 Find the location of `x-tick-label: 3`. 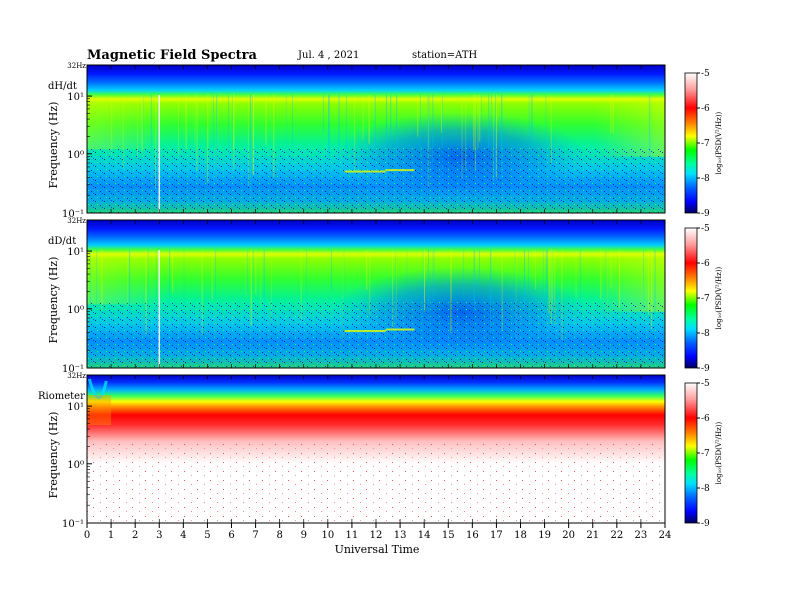

x-tick-label: 3 is located at coordinates (159, 535).